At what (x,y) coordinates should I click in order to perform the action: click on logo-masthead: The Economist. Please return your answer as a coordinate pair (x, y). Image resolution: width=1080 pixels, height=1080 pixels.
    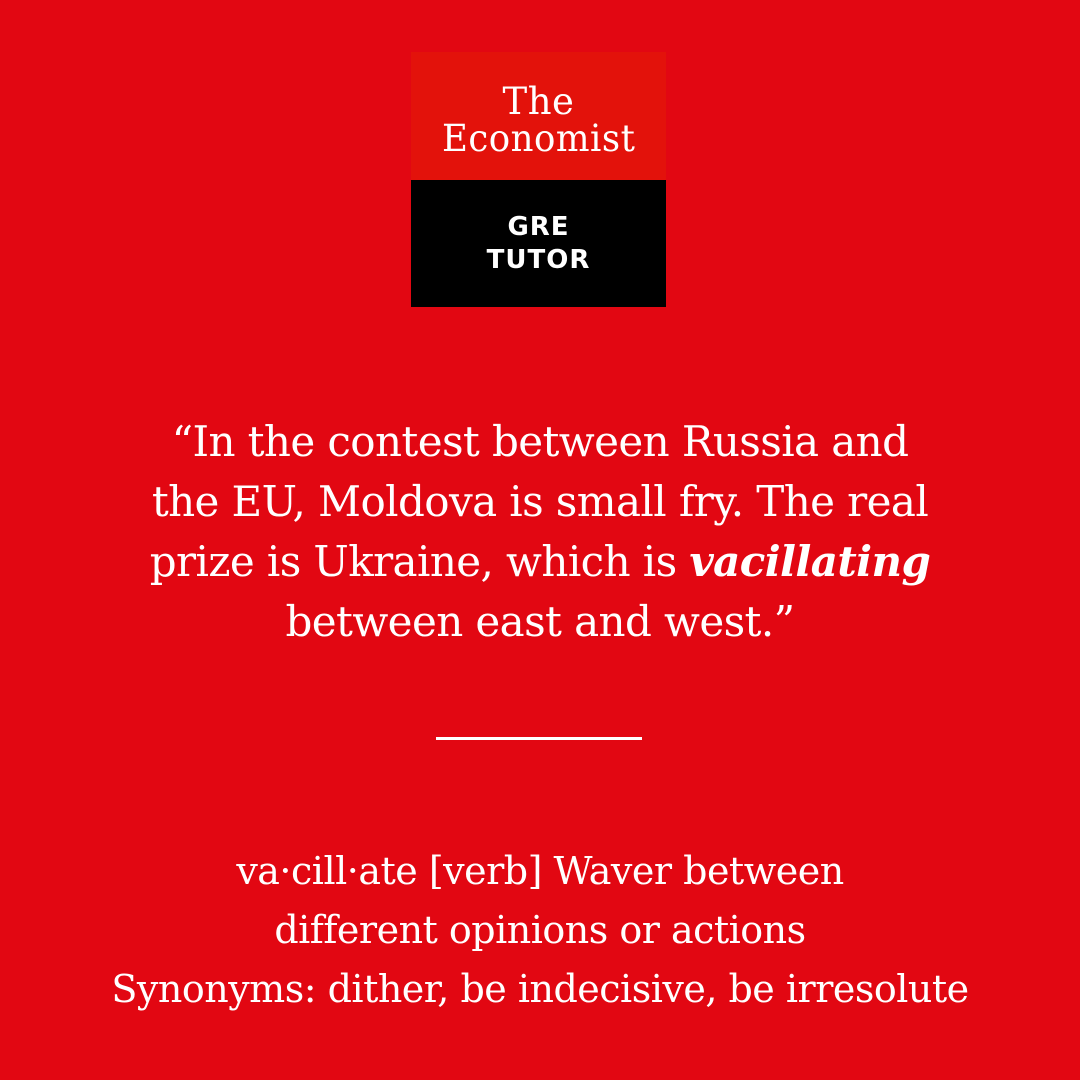
    Looking at the image, I should click on (538, 116).